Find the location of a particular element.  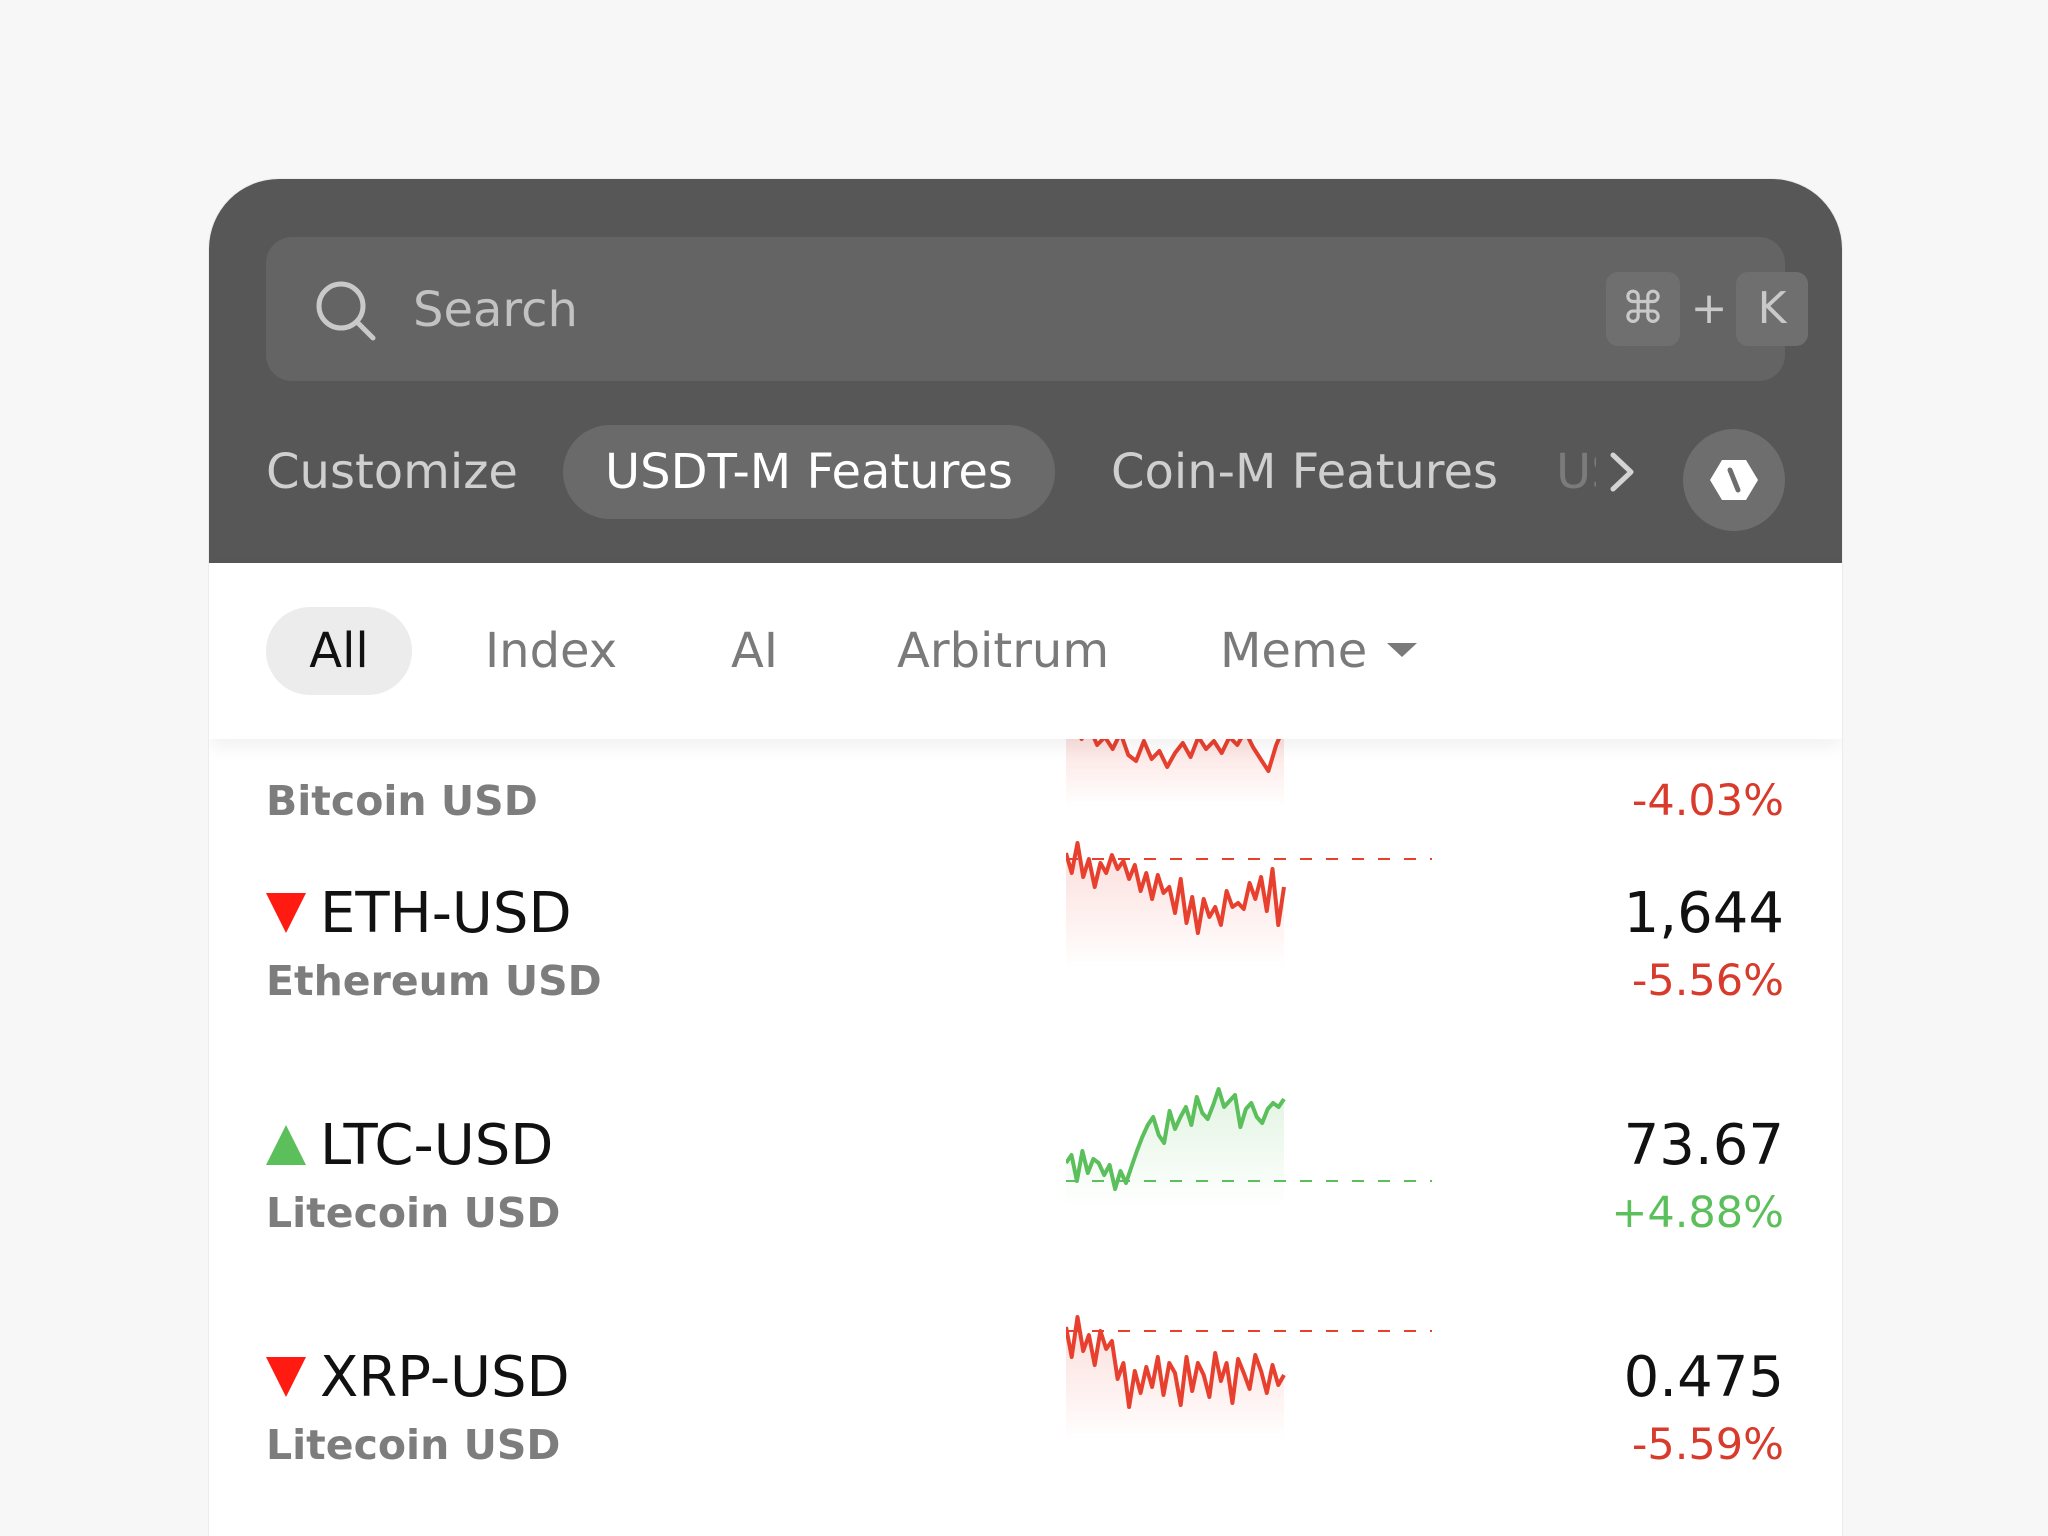

market-row: XRP-USD Litecoin USD 0.475 -5.59% is located at coordinates (1025, 1425).